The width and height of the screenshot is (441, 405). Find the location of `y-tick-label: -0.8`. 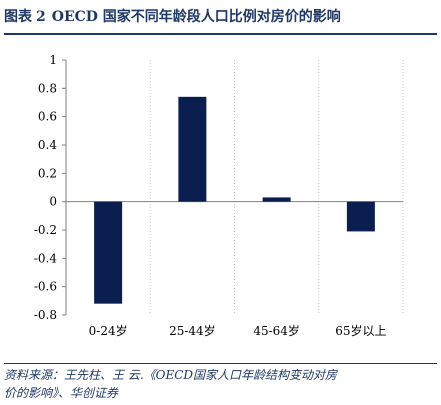

y-tick-label: -0.8 is located at coordinates (45, 315).